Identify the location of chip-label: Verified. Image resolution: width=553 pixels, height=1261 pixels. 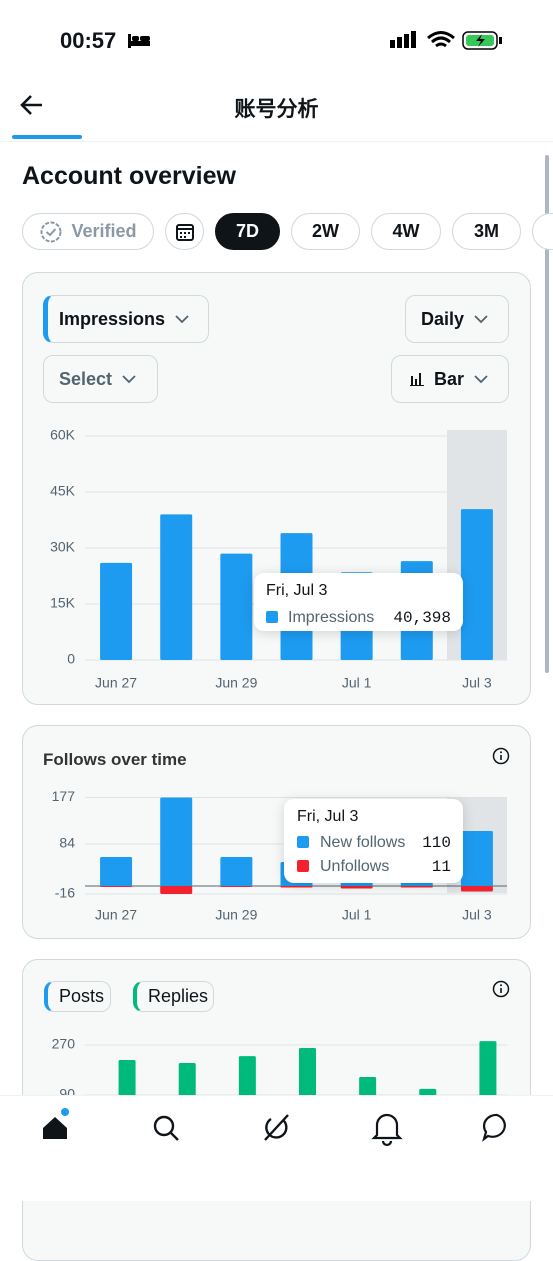
(104, 231).